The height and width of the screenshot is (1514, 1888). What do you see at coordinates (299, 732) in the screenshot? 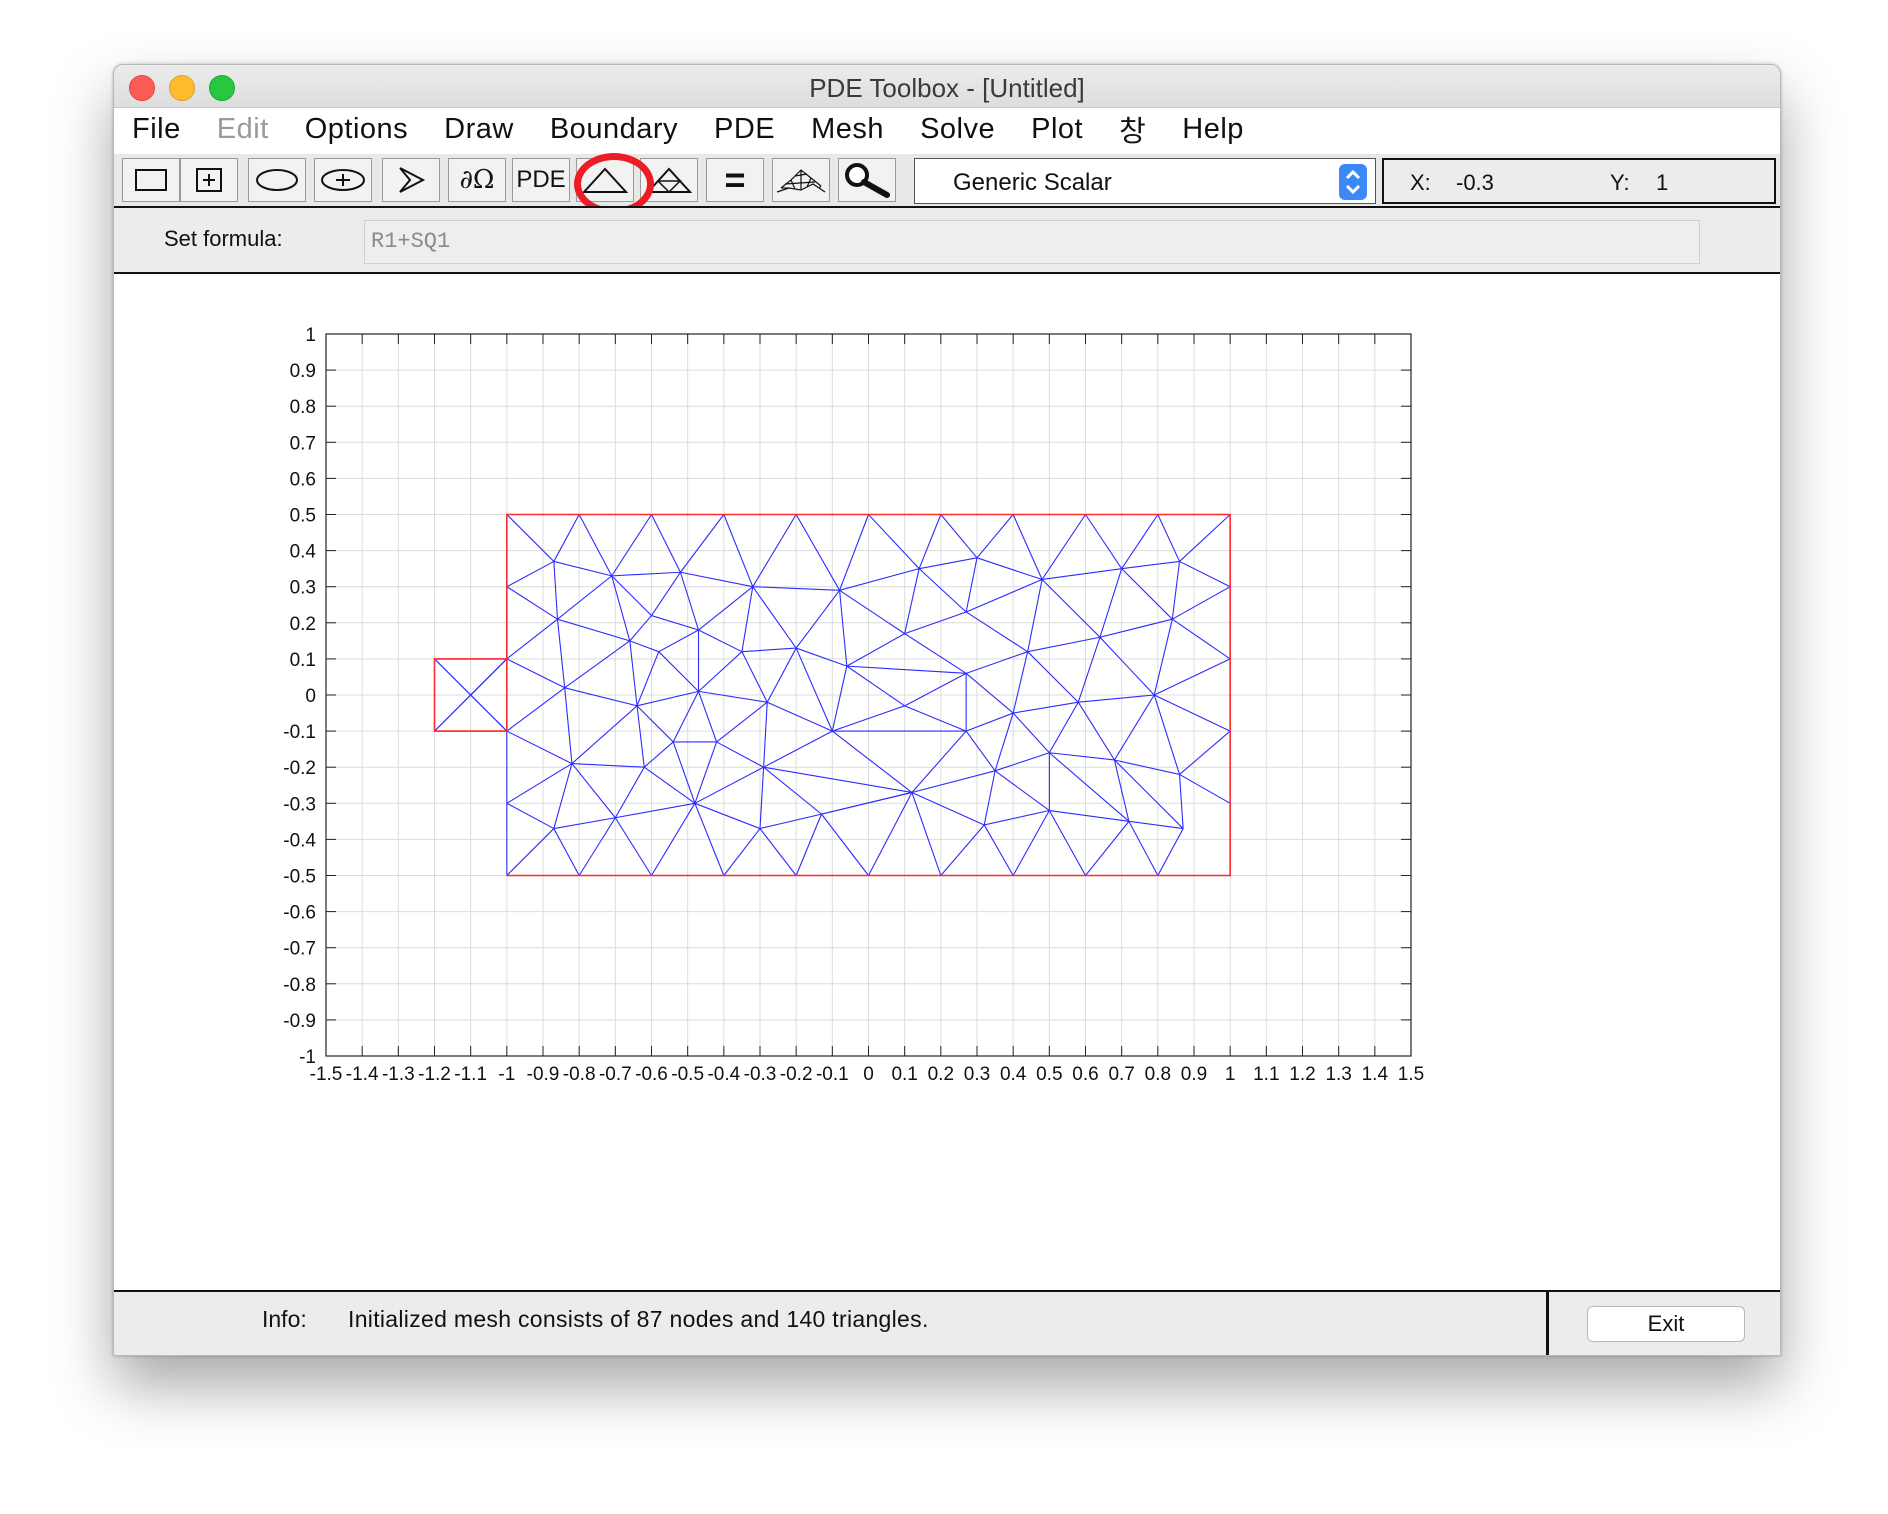
I see `y-tick-label: -0.1` at bounding box center [299, 732].